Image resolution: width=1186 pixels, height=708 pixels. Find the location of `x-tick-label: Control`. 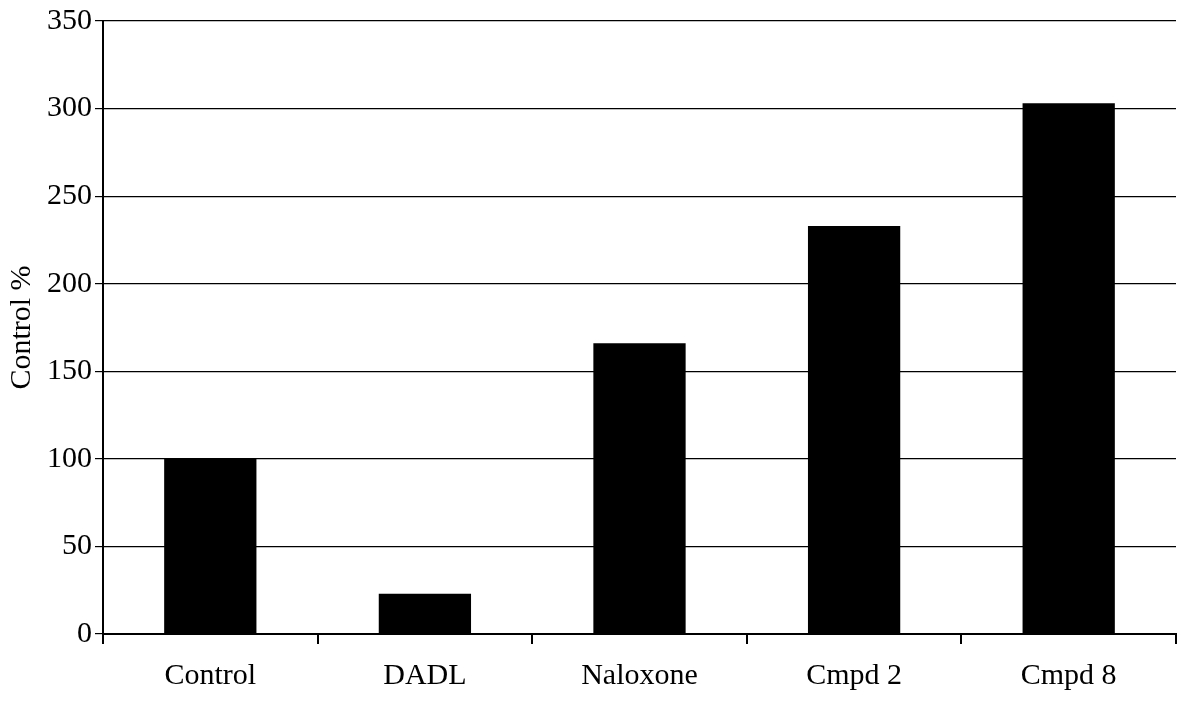

x-tick-label: Control is located at coordinates (210, 673).